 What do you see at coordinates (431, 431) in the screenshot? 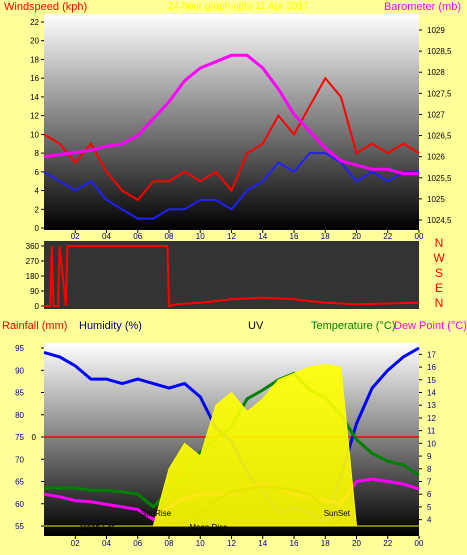
I see `temp-tick-label: 11` at bounding box center [431, 431].